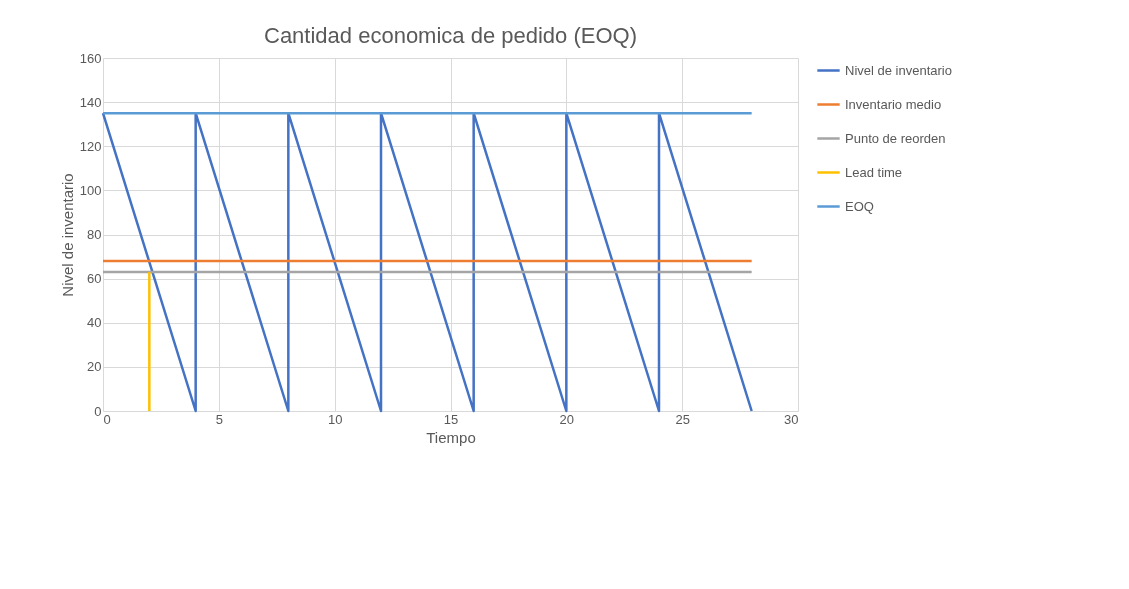 The height and width of the screenshot is (589, 1129). I want to click on chart-title: Cantidad economica de pedido (EOQ), so click(450, 35).